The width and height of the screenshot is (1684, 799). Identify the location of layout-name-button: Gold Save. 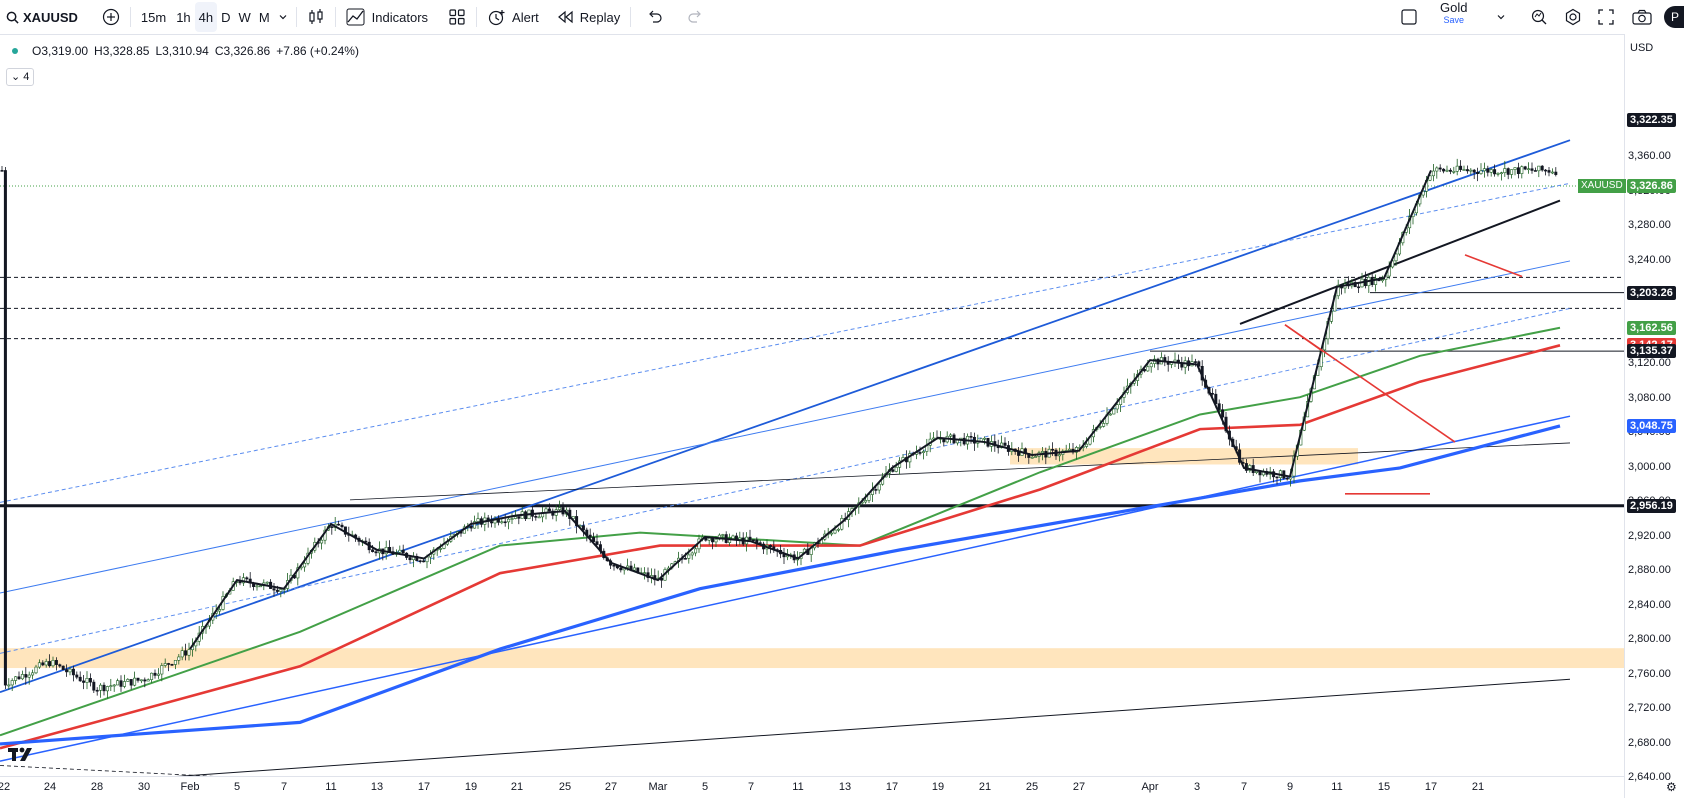
(1453, 16).